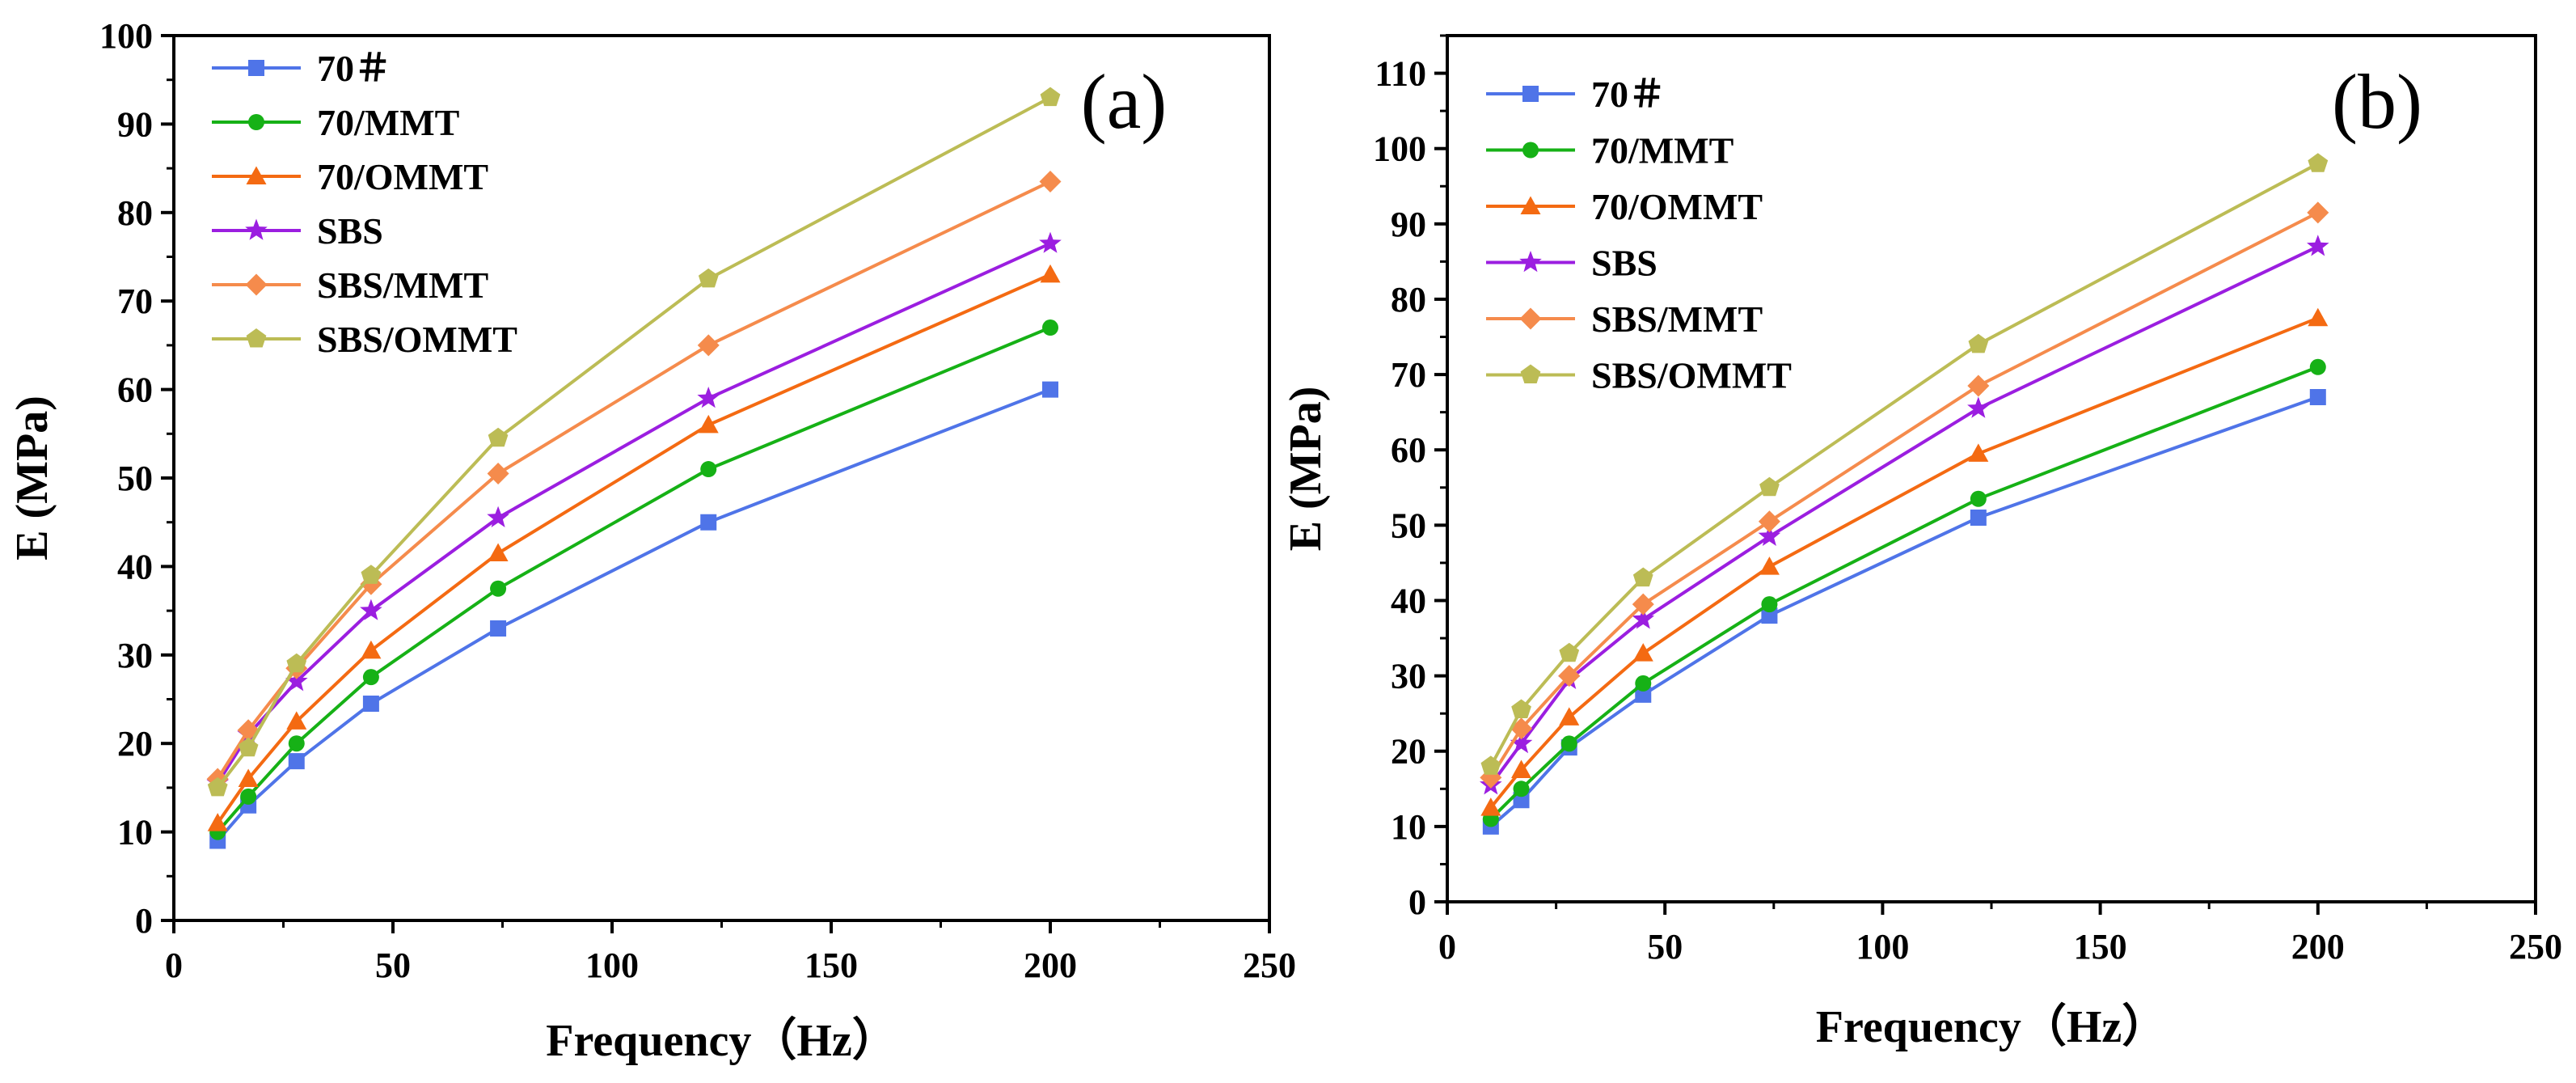 The width and height of the screenshot is (2576, 1083). What do you see at coordinates (1408, 224) in the screenshot?
I see `y-tick-label: 90` at bounding box center [1408, 224].